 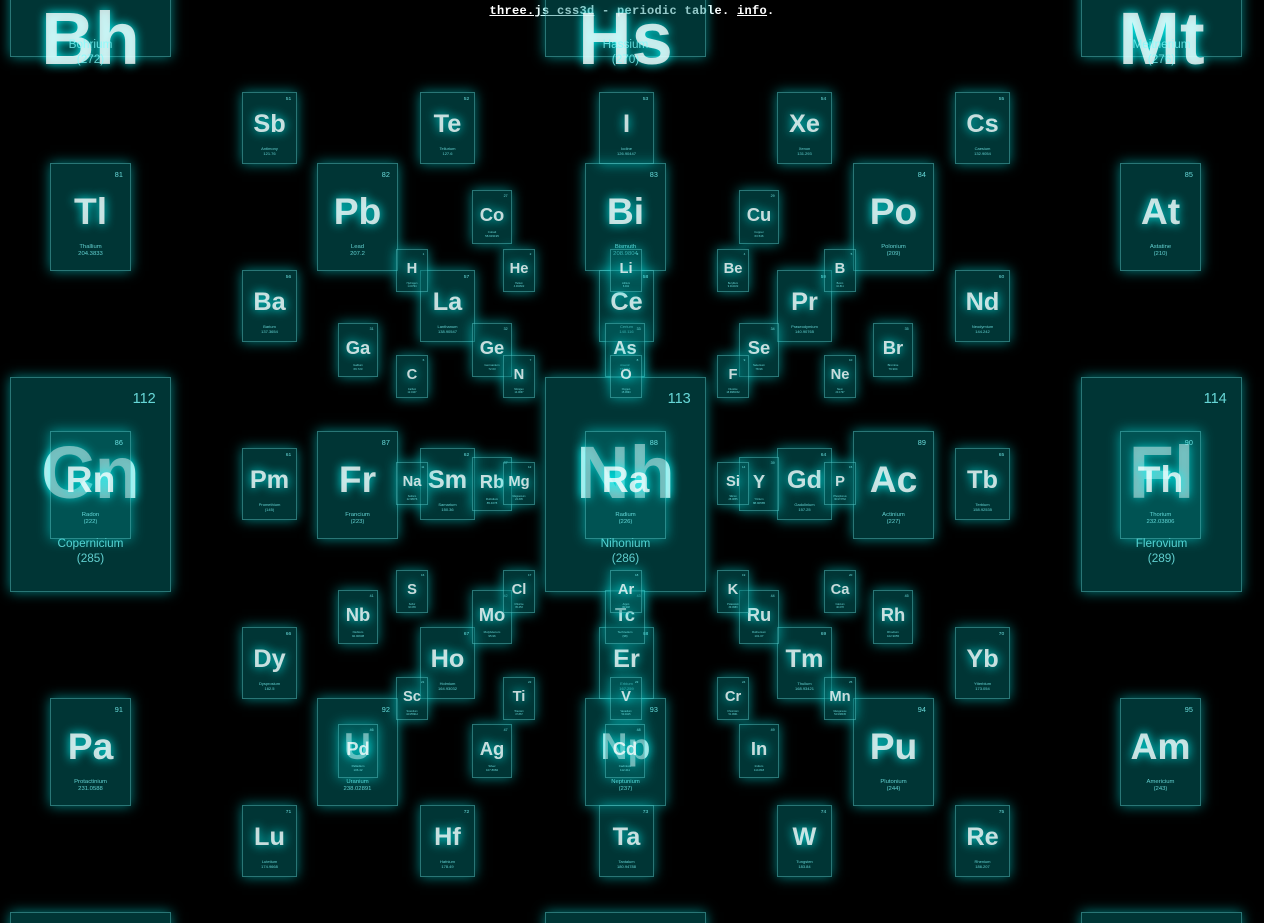 I want to click on element-card-fl: 114 Fl Flerovium (289), so click(x=1161, y=484).